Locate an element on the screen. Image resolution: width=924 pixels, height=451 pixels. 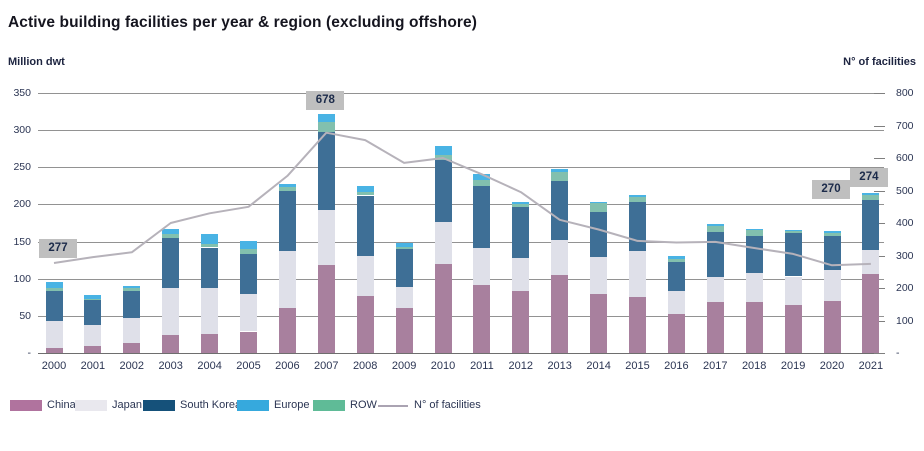
right-axis-tick: - is located at coordinates (898, 353).